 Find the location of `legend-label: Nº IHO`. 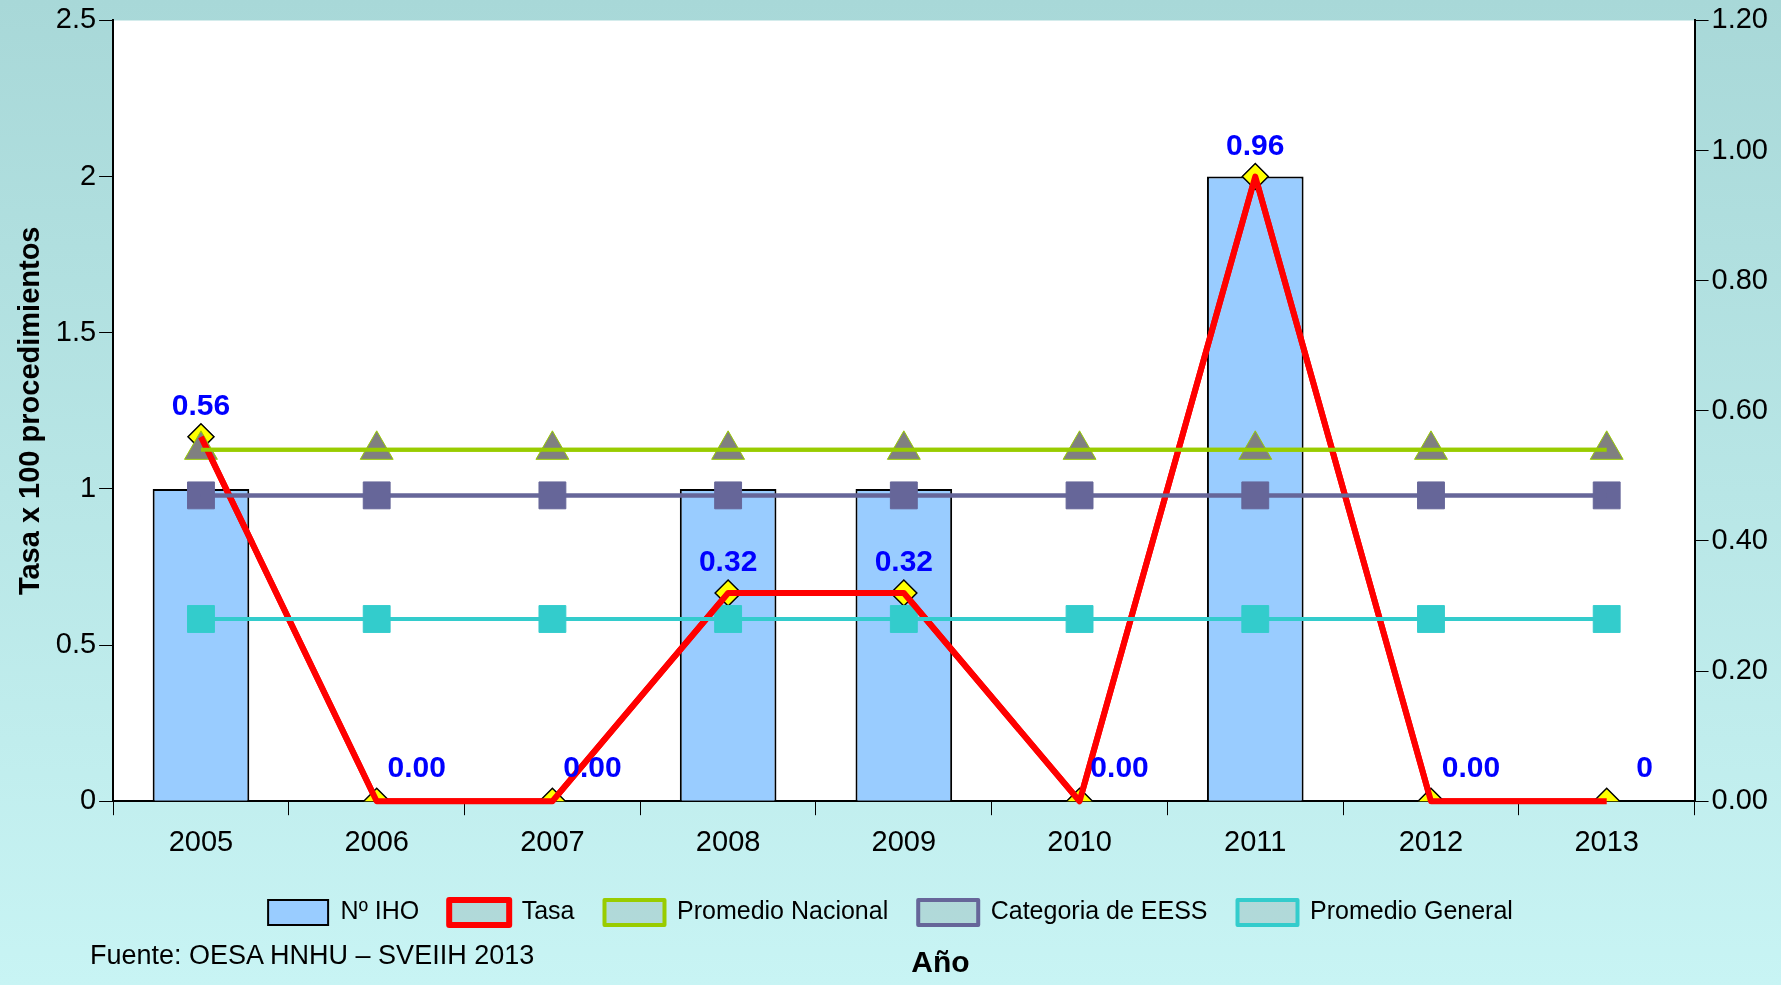

legend-label: Nº IHO is located at coordinates (380, 910).